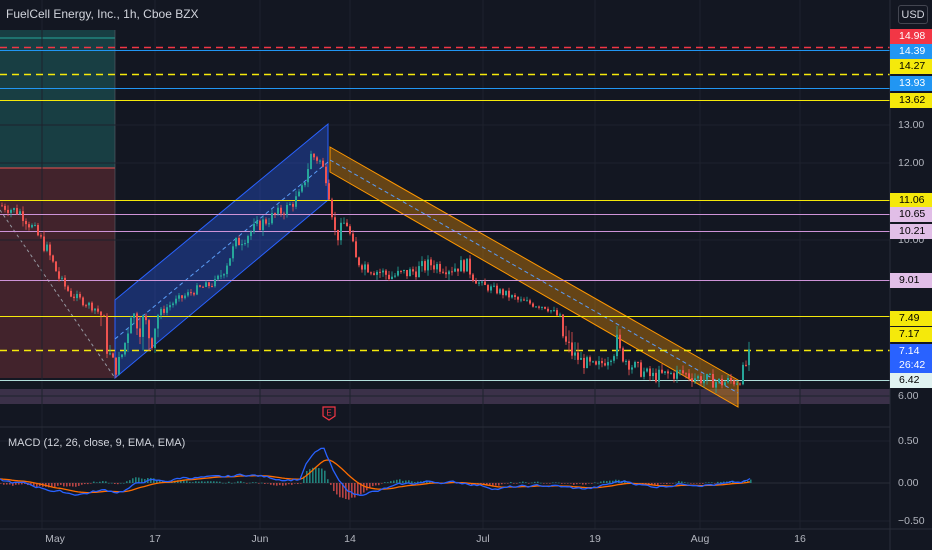 The width and height of the screenshot is (932, 550). Describe the element at coordinates (911, 318) in the screenshot. I see `price-tag: 7.49` at that location.